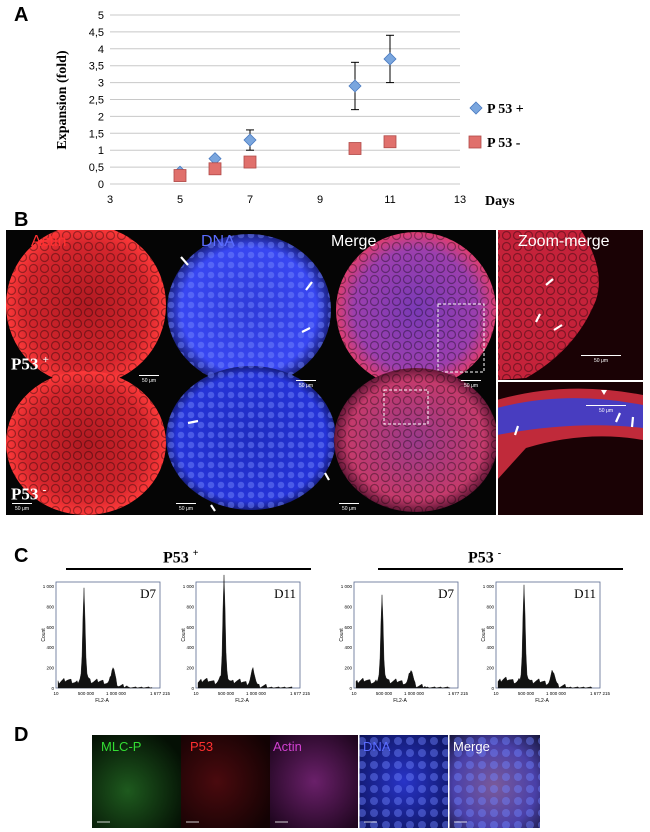 The image size is (650, 832). Describe the element at coordinates (136, 781) in the screenshot. I see `mlc-p-image` at that location.